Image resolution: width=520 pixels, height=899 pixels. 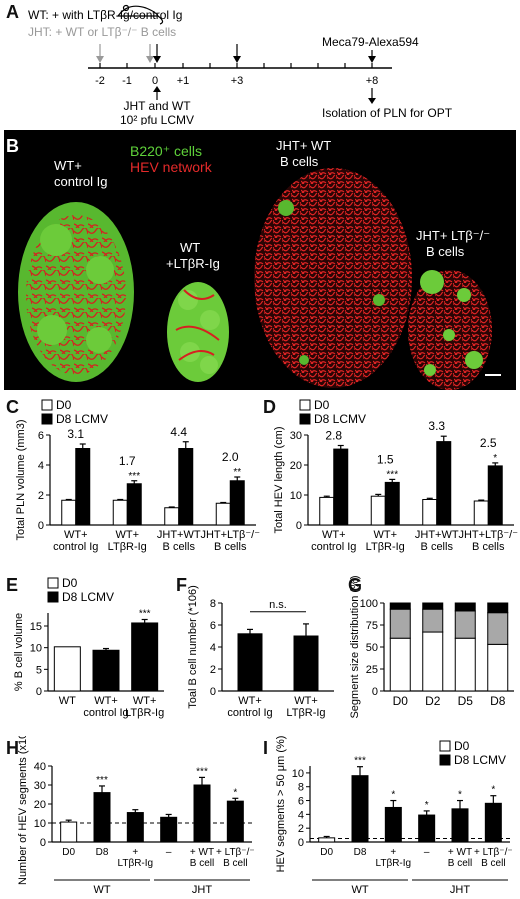 What do you see at coordinates (279, 480) in the screenshot?
I see `y-axis-label: Total HEV length (cm)` at bounding box center [279, 480].